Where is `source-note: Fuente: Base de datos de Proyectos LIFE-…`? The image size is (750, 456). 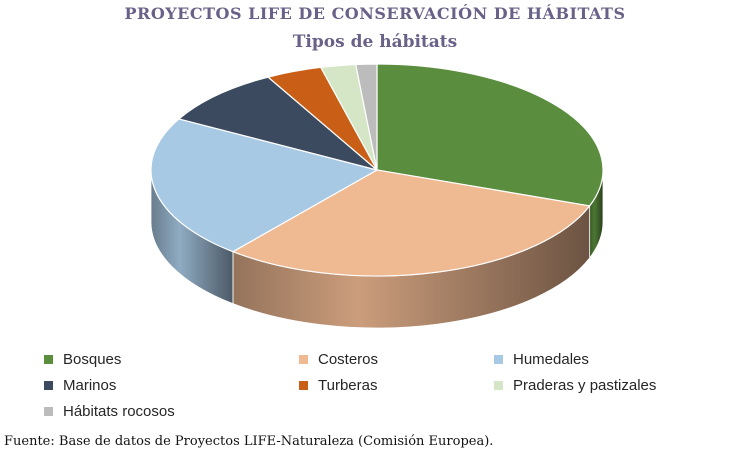
source-note: Fuente: Base de datos de Proyectos LIFE-… is located at coordinates (249, 441).